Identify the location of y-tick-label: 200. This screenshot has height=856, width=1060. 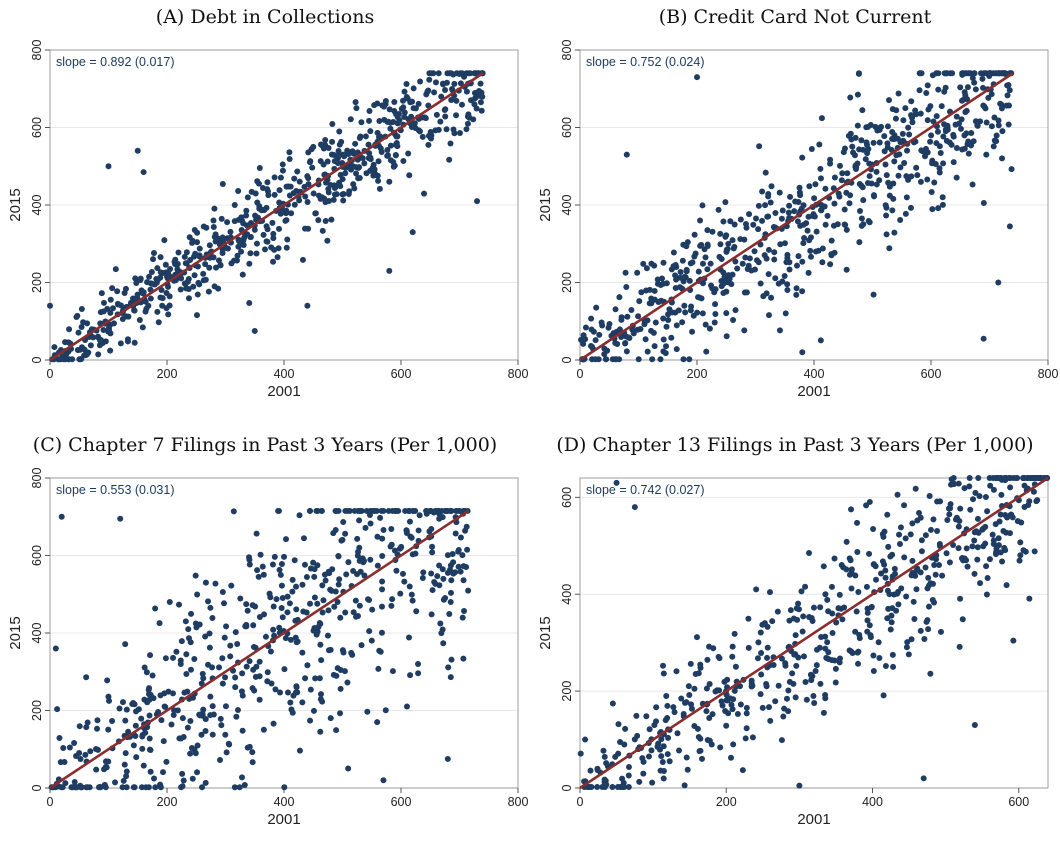
(37, 710).